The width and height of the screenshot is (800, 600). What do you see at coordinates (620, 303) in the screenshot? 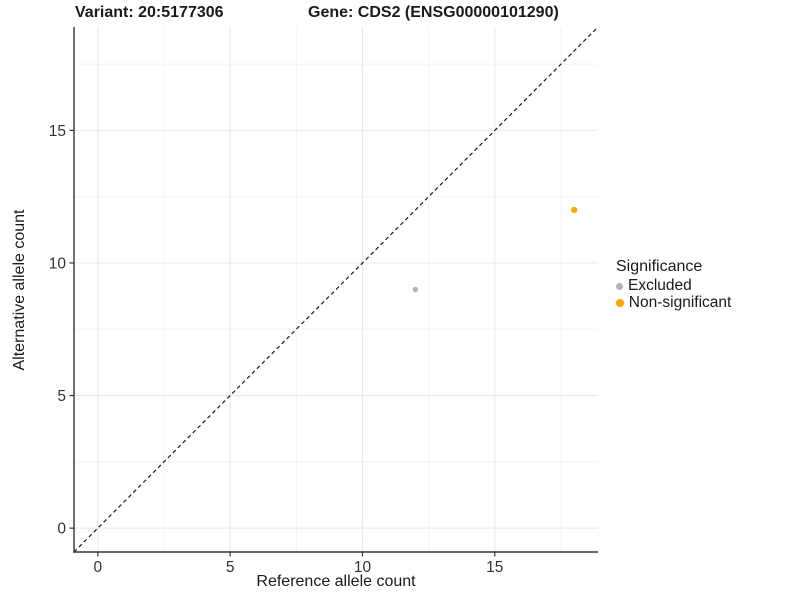
I see `non-significant-point-swatch` at bounding box center [620, 303].